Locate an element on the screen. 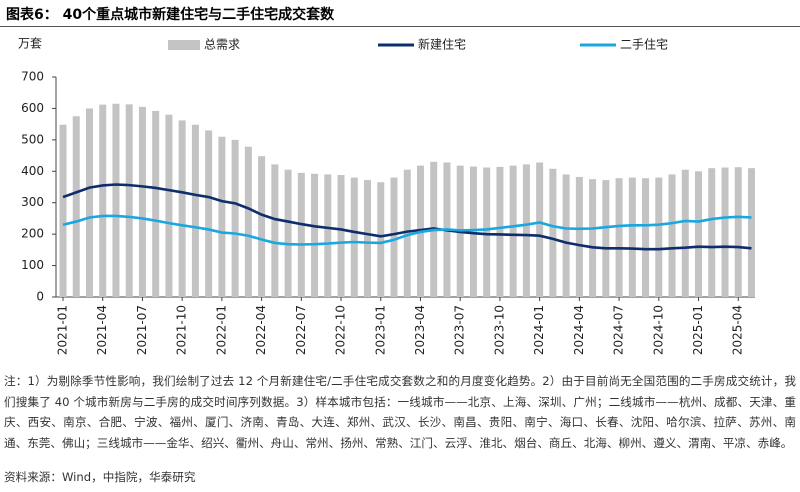 This screenshot has width=800, height=492. x-tick-label: 2024-07 is located at coordinates (619, 330).